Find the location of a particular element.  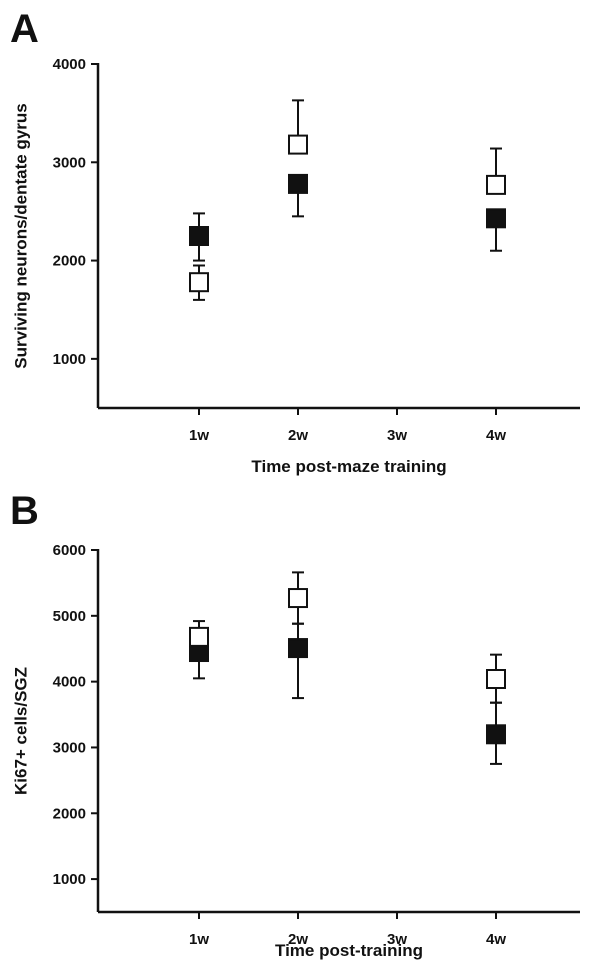

panel-letter-b: B is located at coordinates (24, 511).